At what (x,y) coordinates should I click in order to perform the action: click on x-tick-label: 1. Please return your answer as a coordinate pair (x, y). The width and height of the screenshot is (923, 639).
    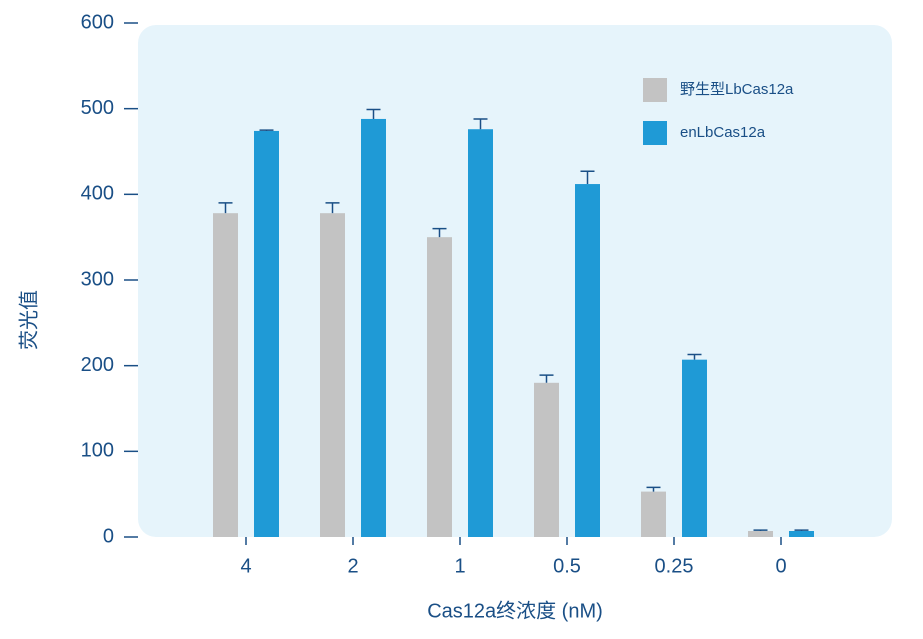
    Looking at the image, I should click on (459, 566).